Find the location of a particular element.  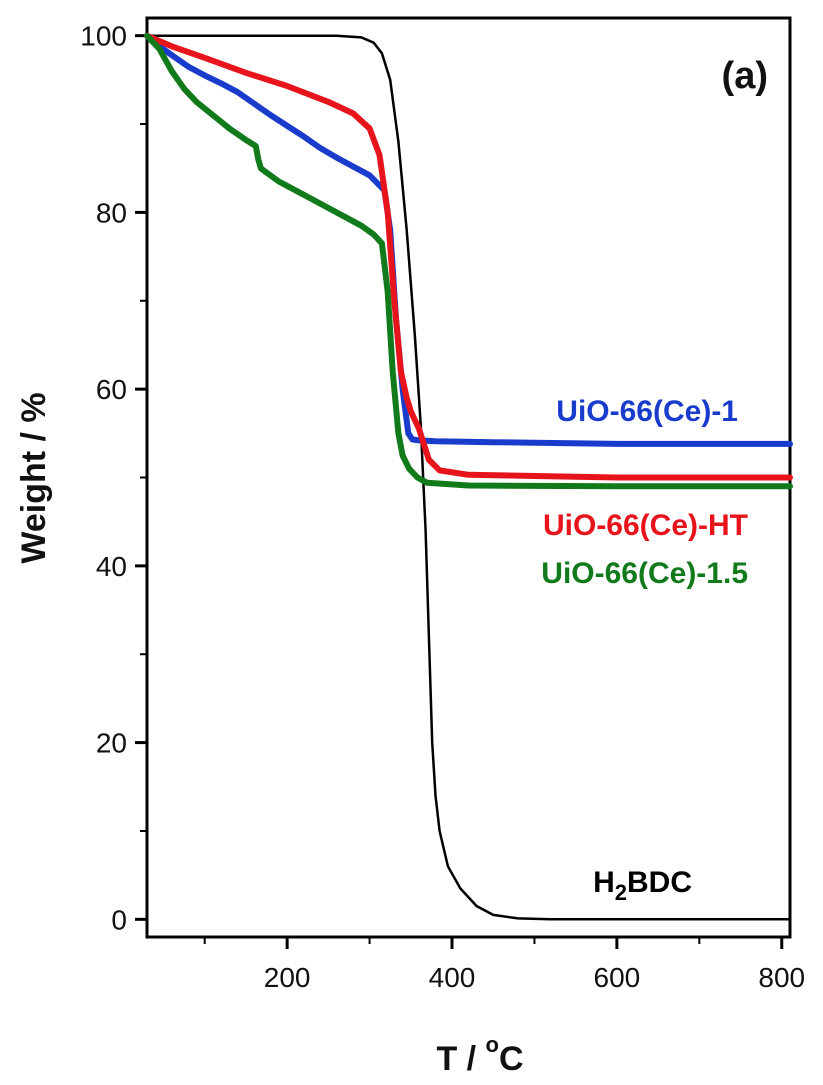

y-tick-label: 0 is located at coordinates (119, 919).